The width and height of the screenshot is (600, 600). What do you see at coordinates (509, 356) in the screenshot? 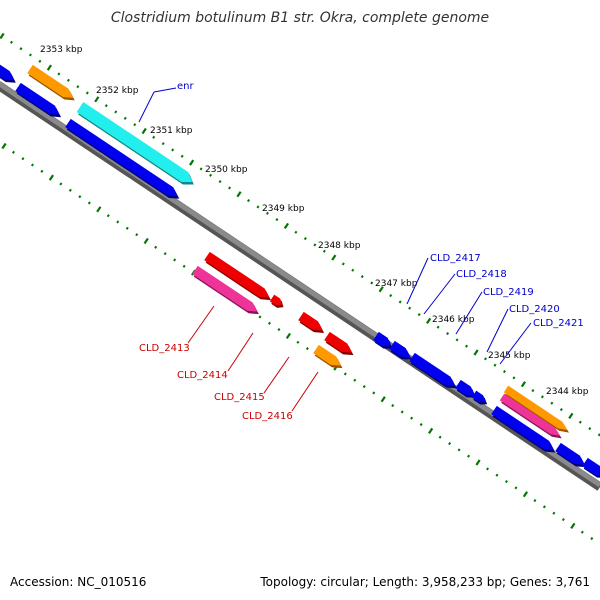
I see `kbp-label: 2345 kbp` at bounding box center [509, 356].